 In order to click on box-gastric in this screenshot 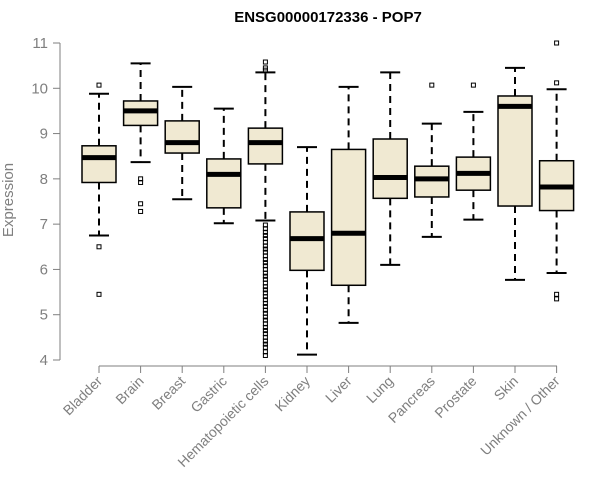, I will do `click(224, 166)`.